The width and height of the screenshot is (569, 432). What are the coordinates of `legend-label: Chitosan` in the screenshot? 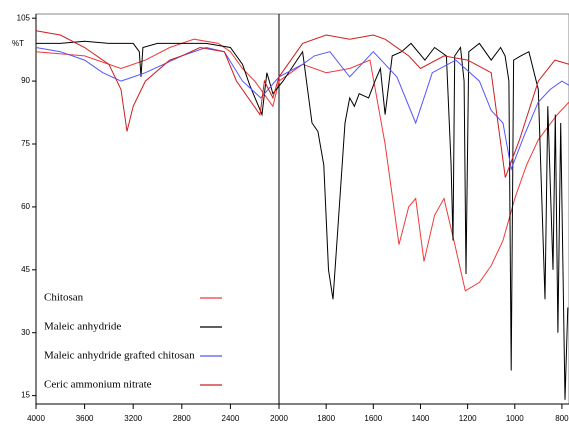 It's located at (64, 298).